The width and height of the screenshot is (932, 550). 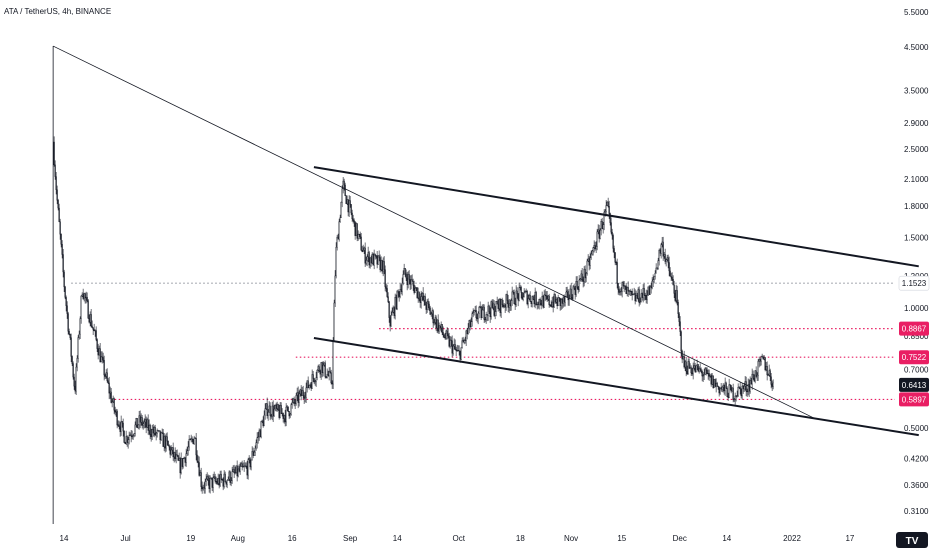 I want to click on tradingview-logo: TV, so click(x=912, y=540).